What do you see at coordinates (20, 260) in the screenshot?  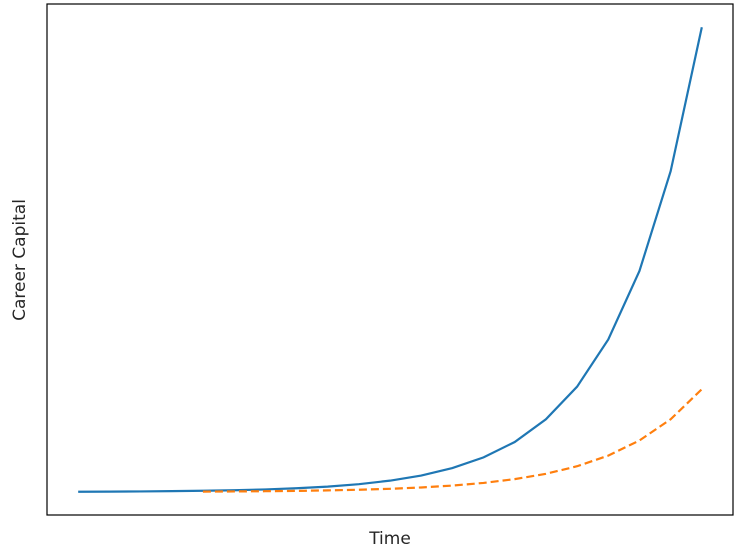 I see `y-axis-label: Career Capital` at bounding box center [20, 260].